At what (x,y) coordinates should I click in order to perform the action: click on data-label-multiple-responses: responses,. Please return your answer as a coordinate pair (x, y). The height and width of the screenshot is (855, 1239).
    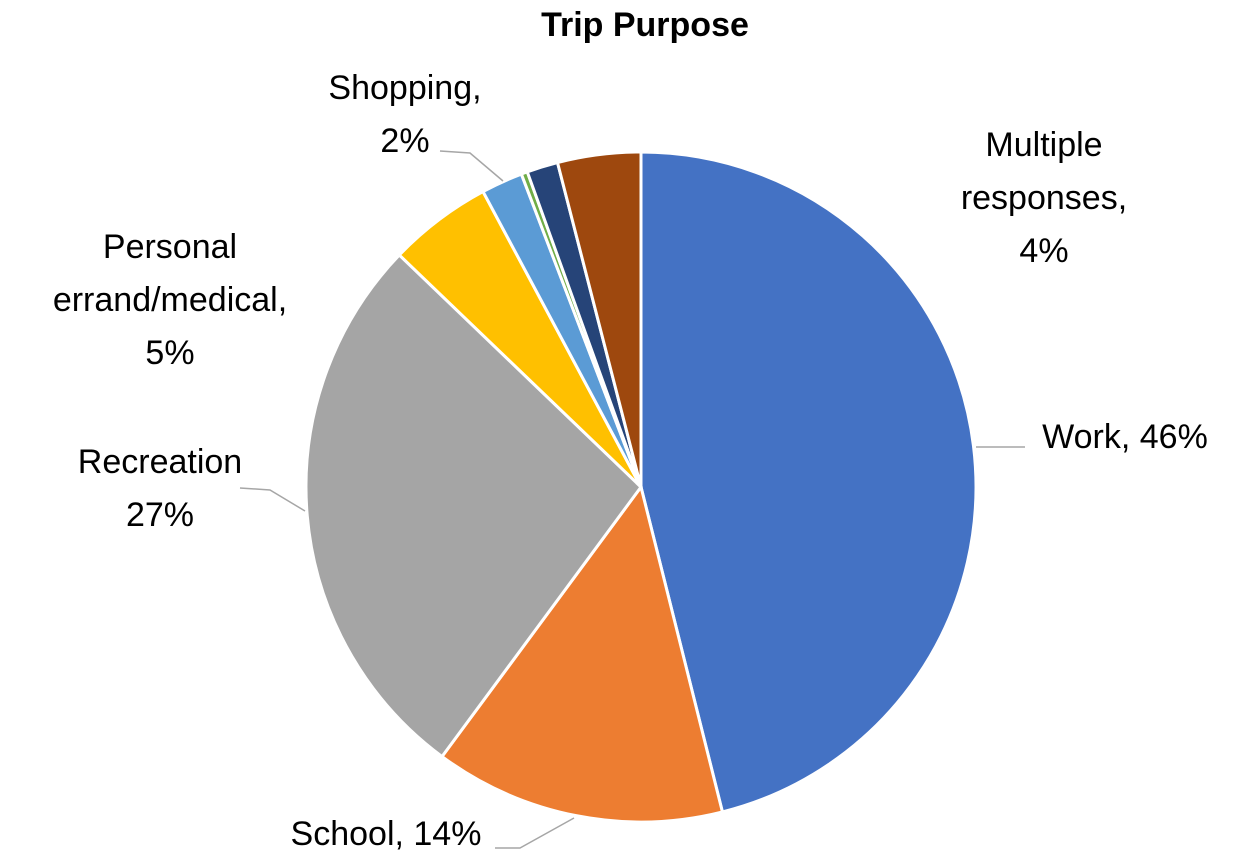
    Looking at the image, I should click on (1044, 198).